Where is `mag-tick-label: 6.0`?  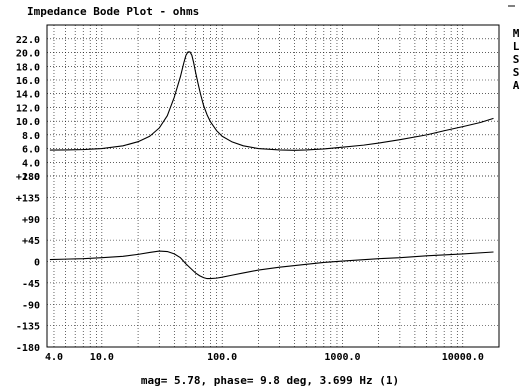 mag-tick-label: 6.0 is located at coordinates (31, 150).